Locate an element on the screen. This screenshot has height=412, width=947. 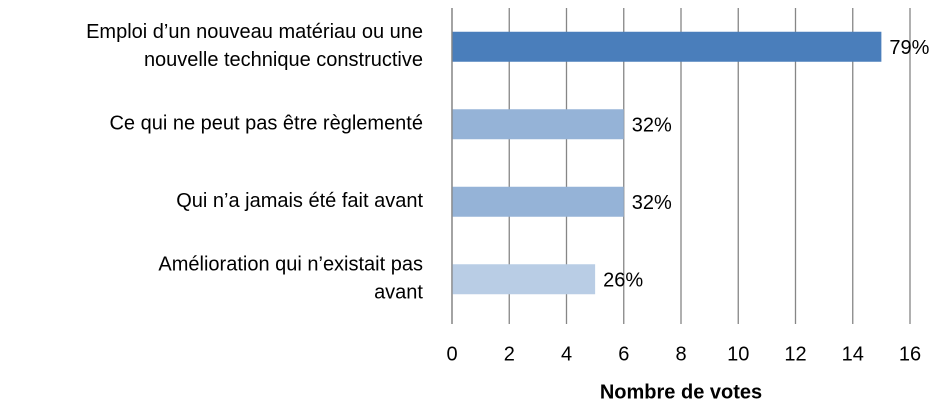
category-label: Ce qui ne peut pas être règlementé is located at coordinates (266, 124).